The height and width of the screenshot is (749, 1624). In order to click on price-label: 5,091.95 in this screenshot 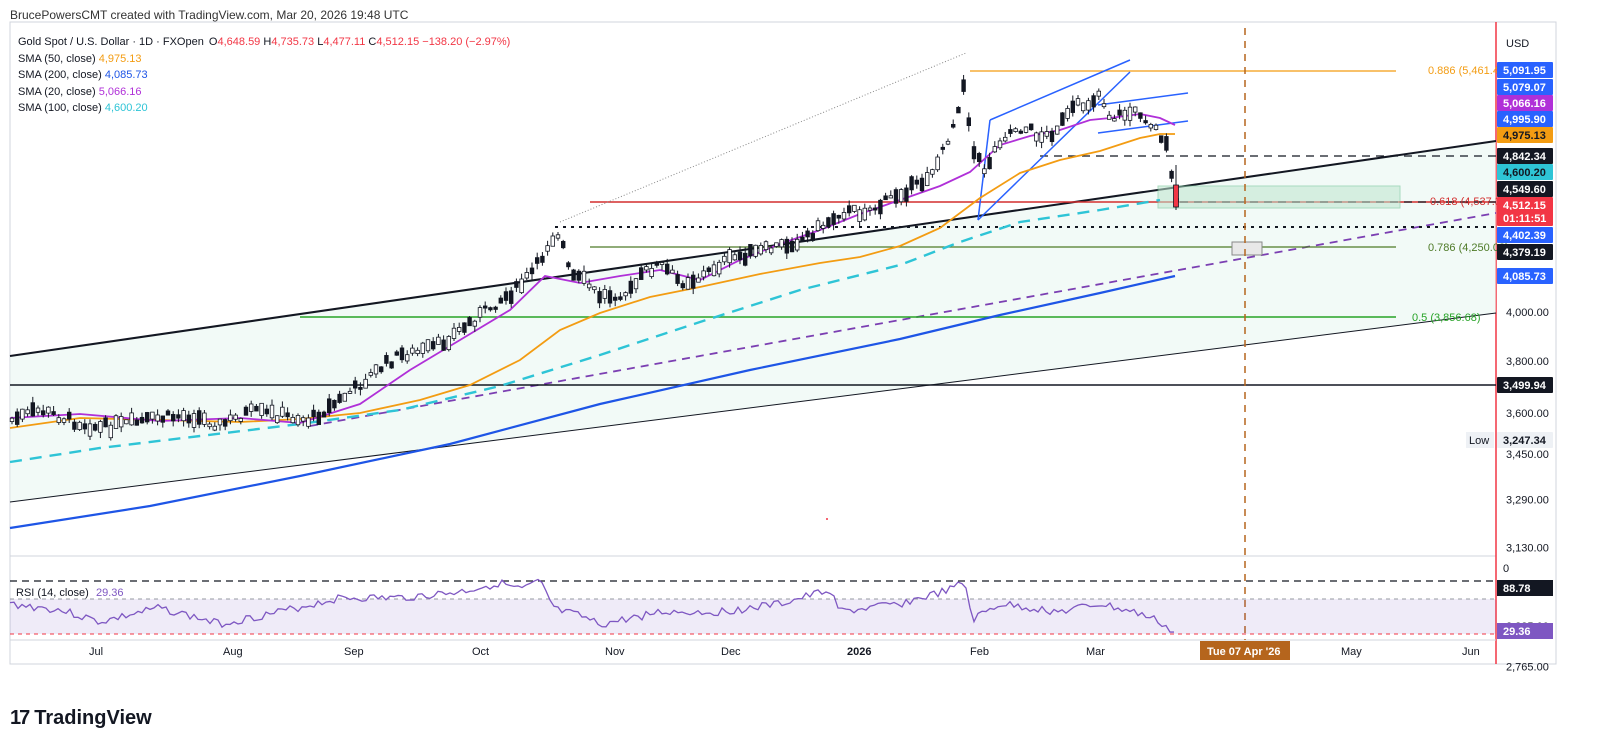, I will do `click(1525, 70)`.